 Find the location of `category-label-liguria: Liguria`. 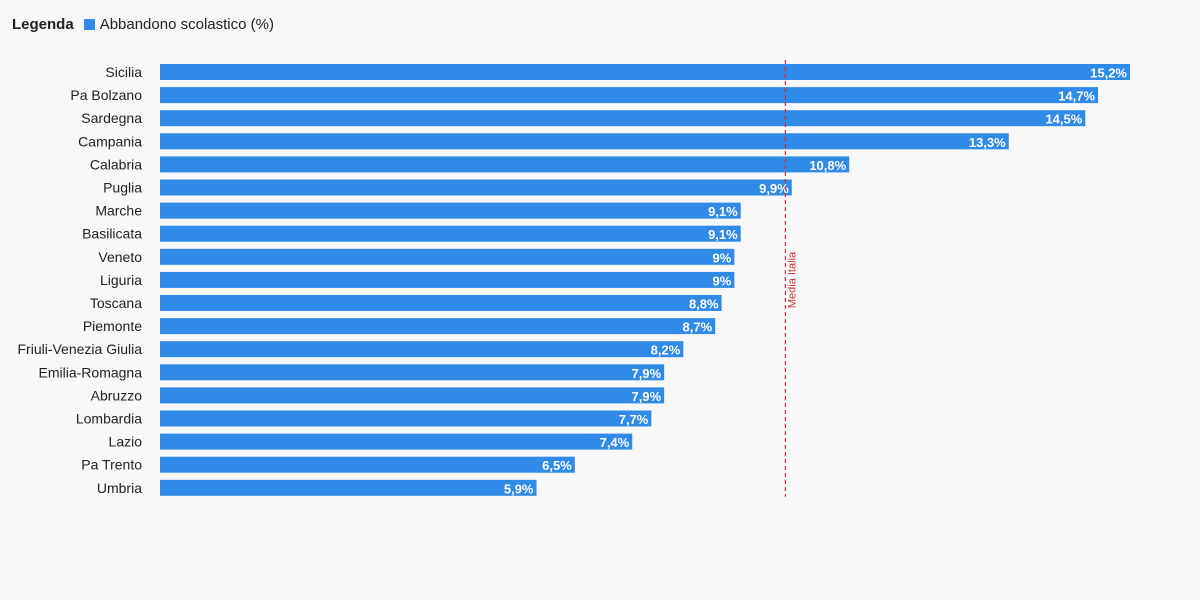

category-label-liguria: Liguria is located at coordinates (121, 280).